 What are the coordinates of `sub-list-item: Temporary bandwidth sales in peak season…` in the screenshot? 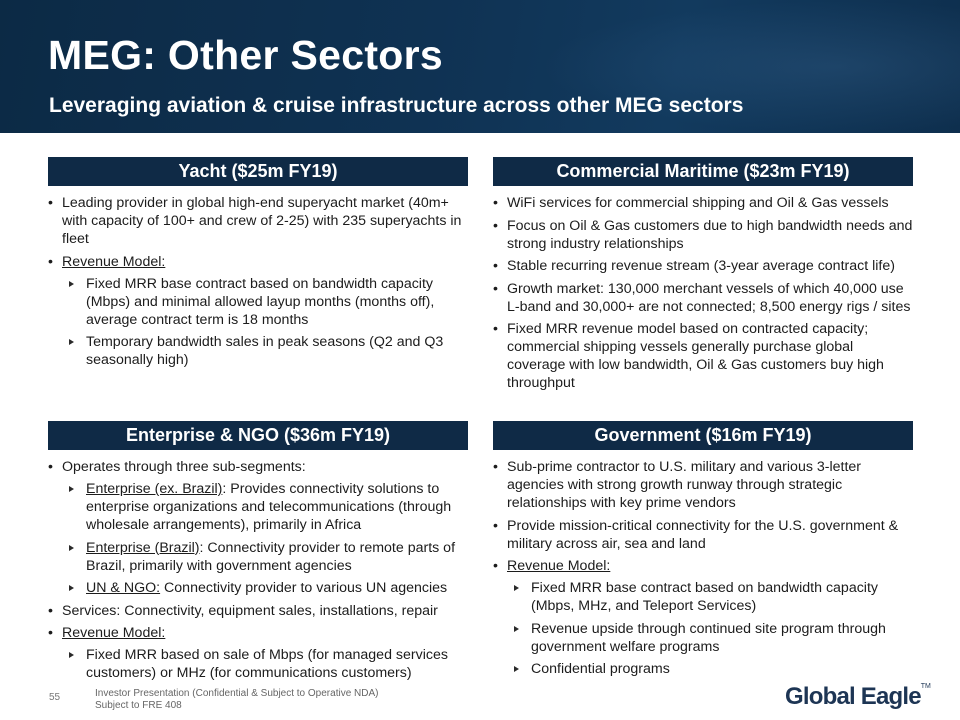 It's located at (265, 351).